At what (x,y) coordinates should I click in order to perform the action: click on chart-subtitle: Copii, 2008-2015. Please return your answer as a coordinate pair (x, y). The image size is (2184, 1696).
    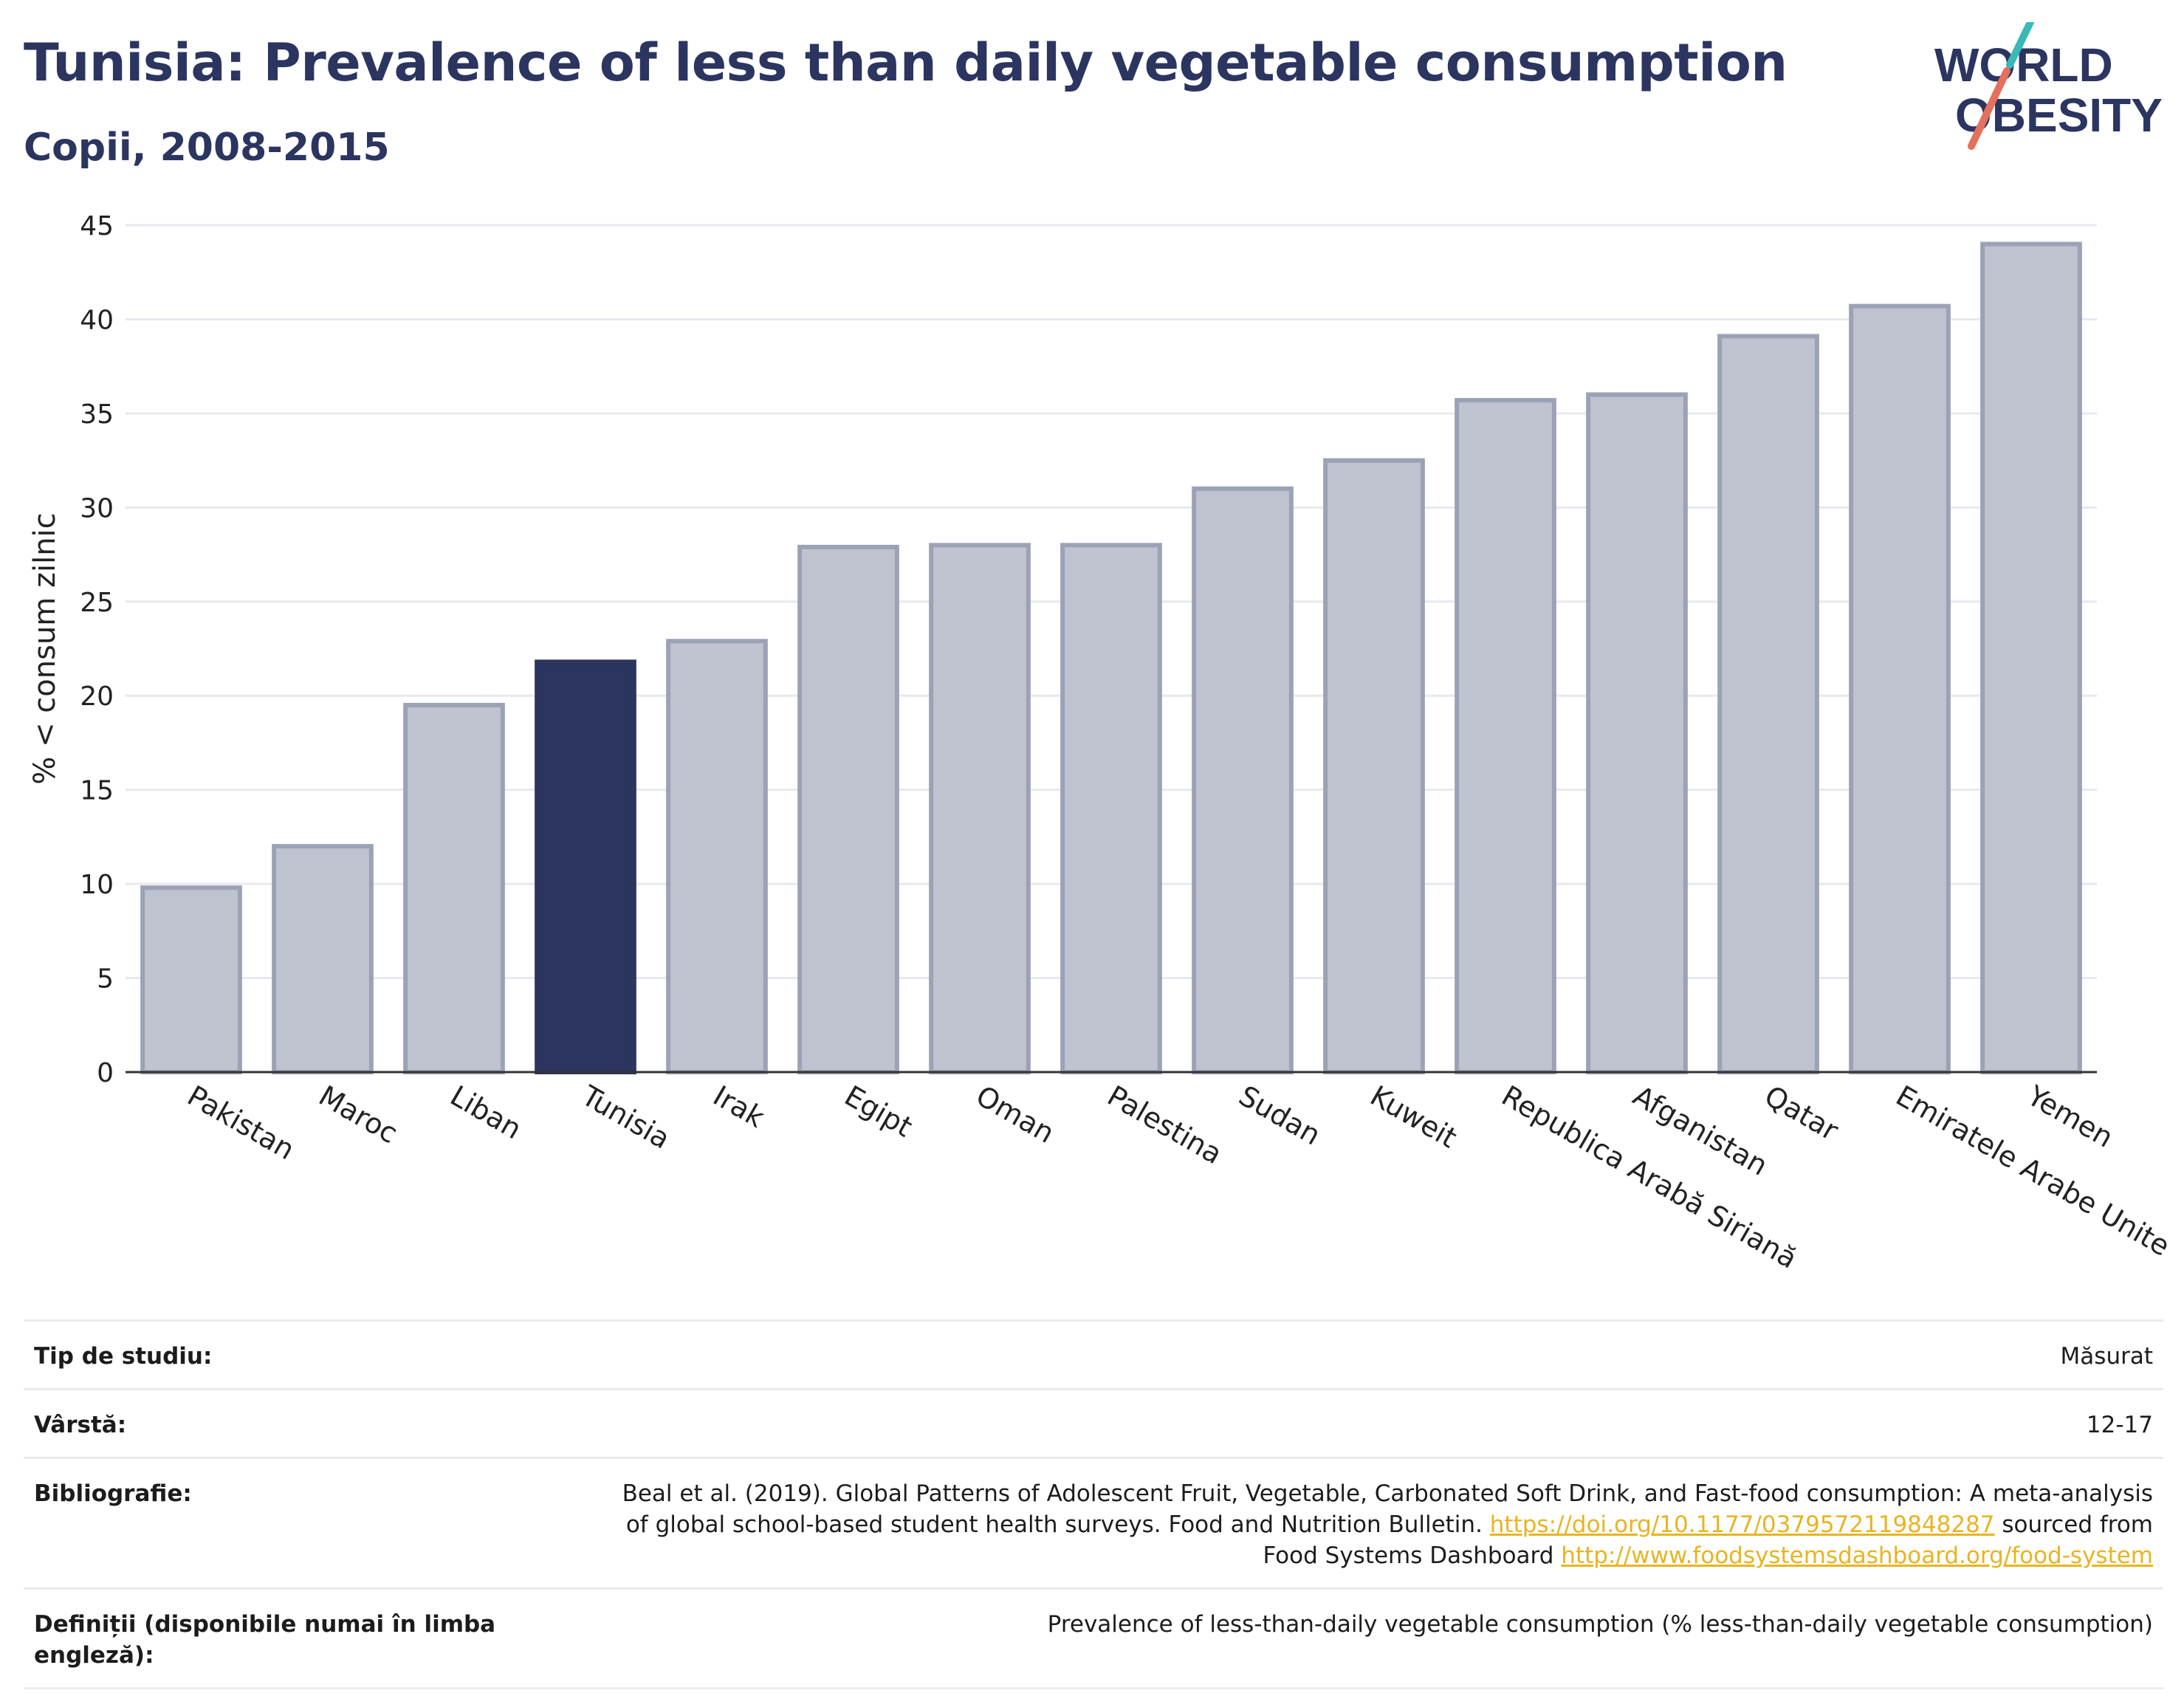
    Looking at the image, I should click on (207, 148).